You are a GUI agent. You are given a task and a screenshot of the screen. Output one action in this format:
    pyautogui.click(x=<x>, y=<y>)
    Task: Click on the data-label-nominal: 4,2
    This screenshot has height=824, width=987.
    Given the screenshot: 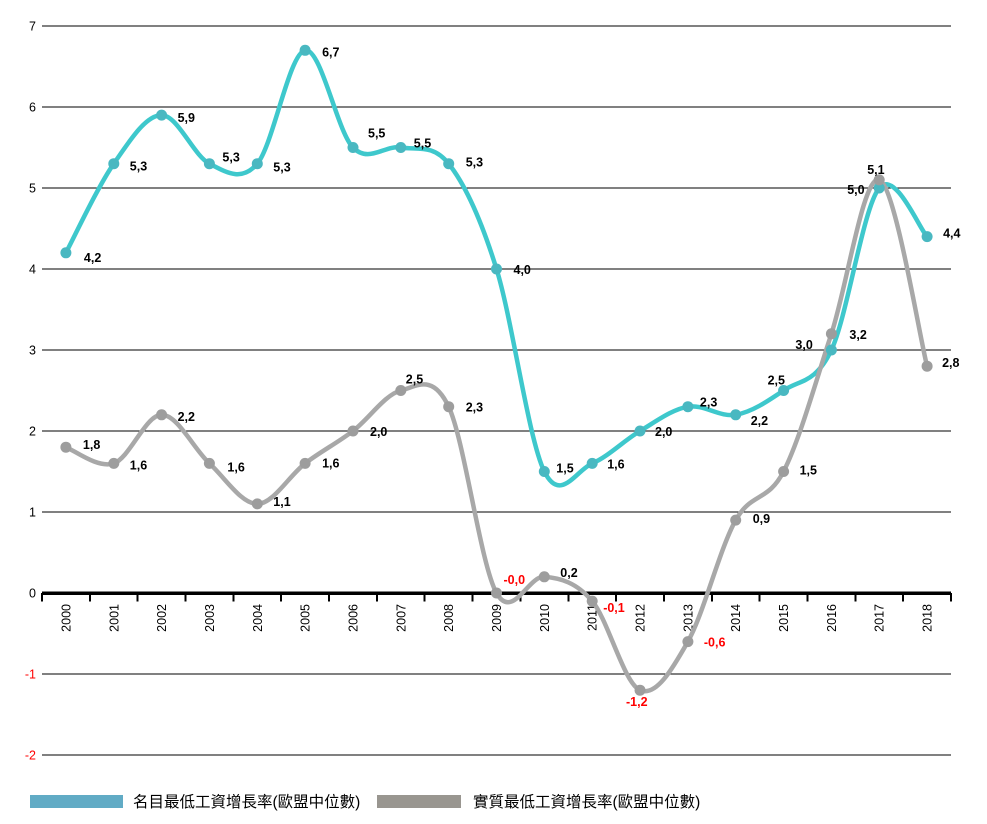 What is the action you would take?
    pyautogui.click(x=92, y=258)
    